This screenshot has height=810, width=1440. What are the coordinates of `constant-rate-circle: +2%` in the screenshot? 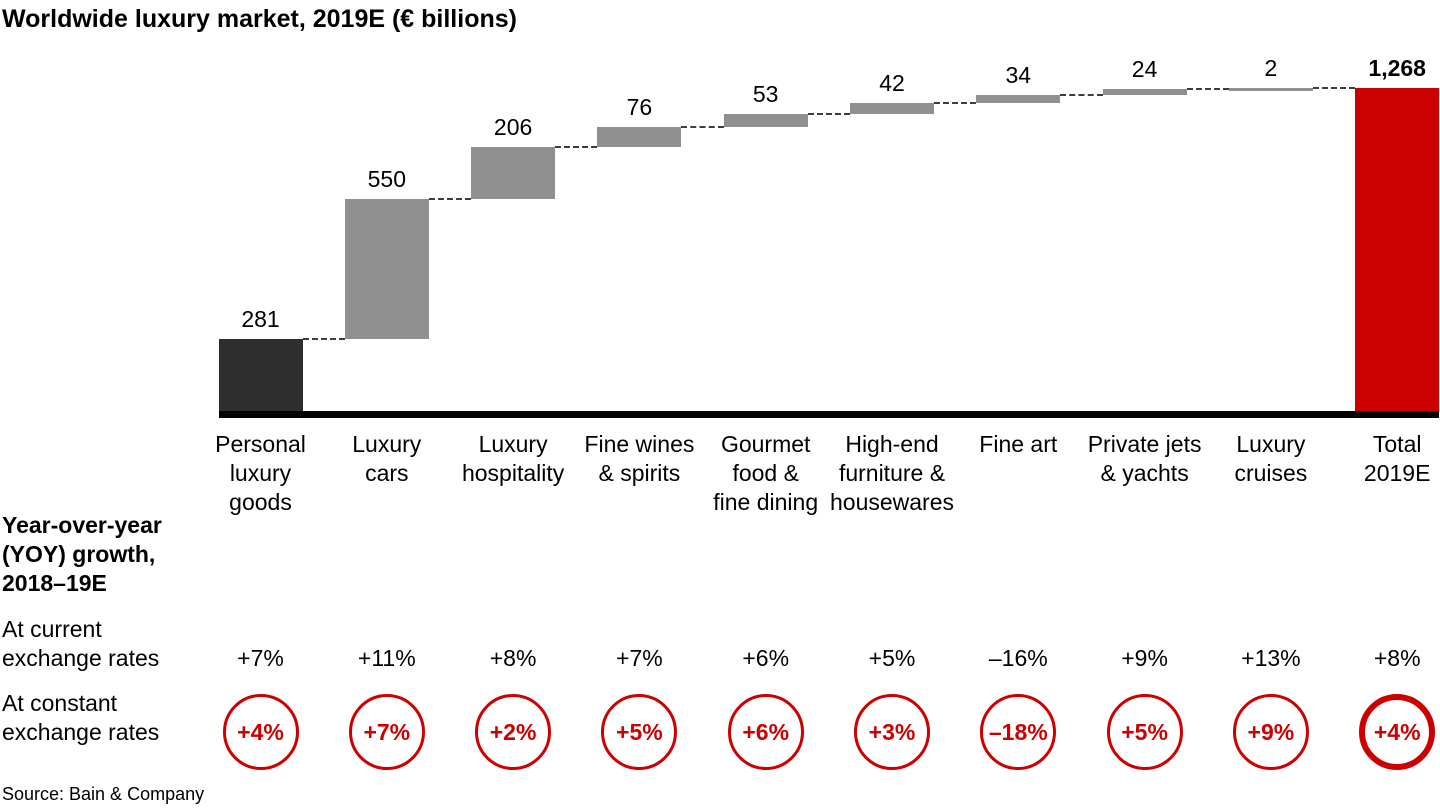 It's located at (513, 732).